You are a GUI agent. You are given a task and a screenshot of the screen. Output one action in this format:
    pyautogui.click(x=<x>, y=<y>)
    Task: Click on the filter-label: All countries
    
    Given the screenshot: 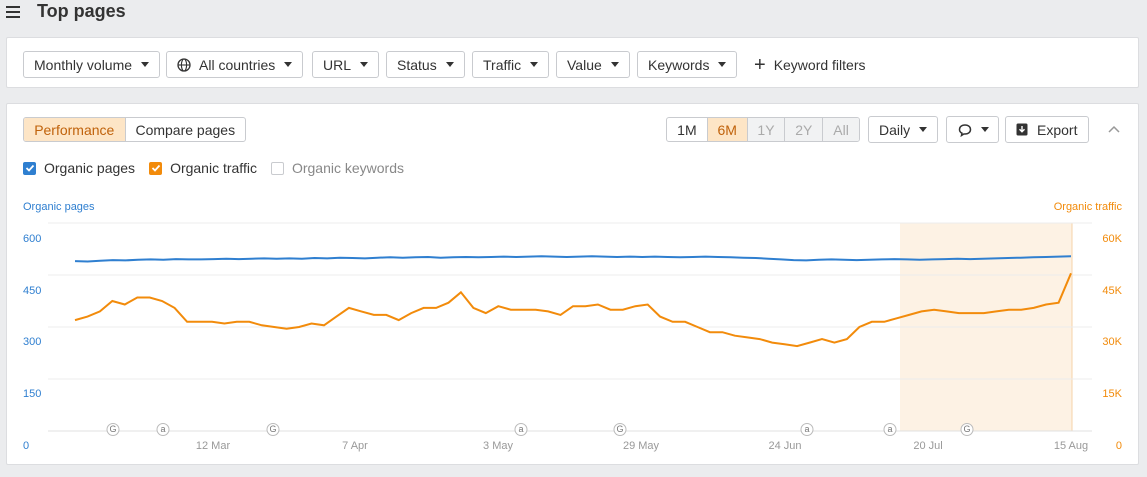 What is the action you would take?
    pyautogui.click(x=237, y=64)
    